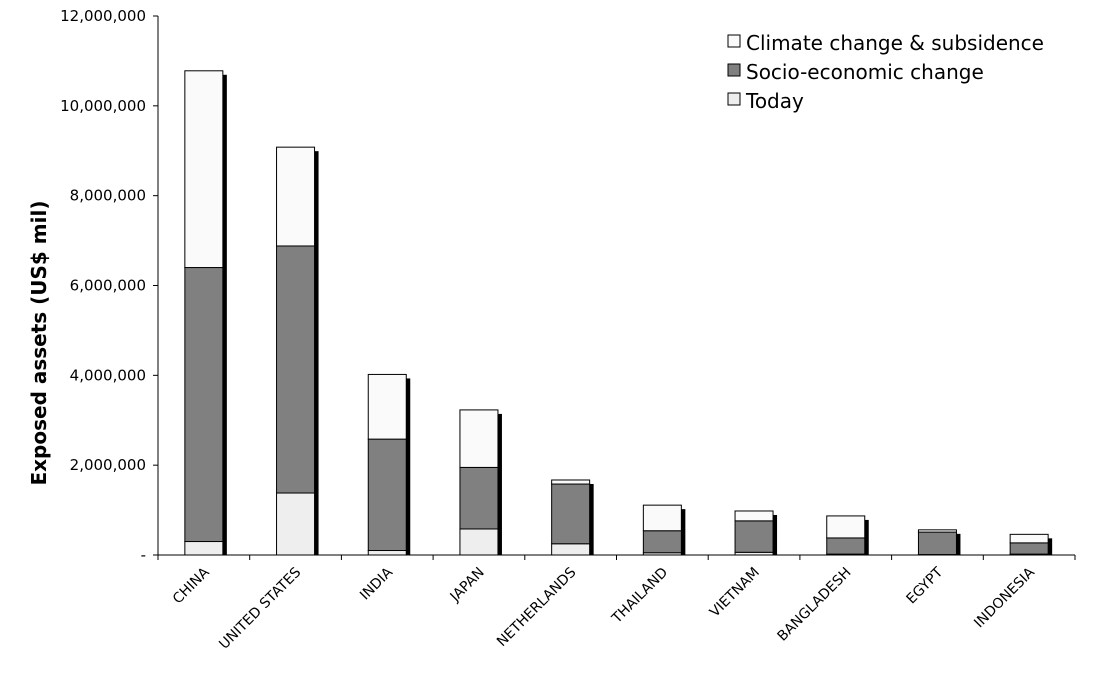 Image resolution: width=1096 pixels, height=677 pixels. Describe the element at coordinates (143, 555) in the screenshot. I see `y-tick-label: -` at that location.